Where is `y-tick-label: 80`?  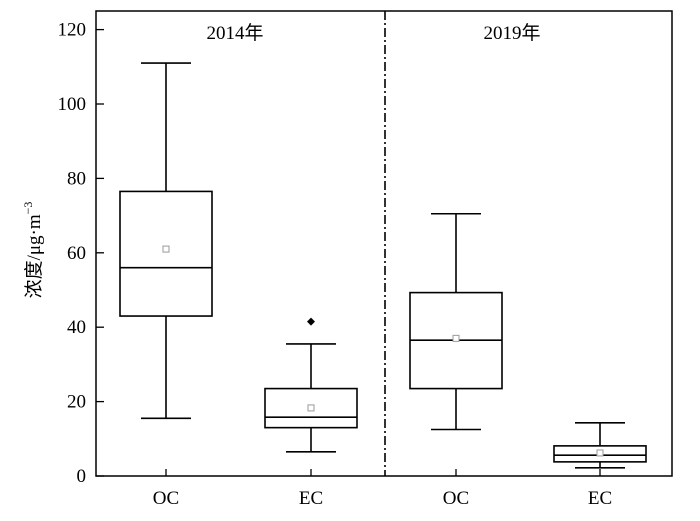 y-tick-label: 80 is located at coordinates (76, 178).